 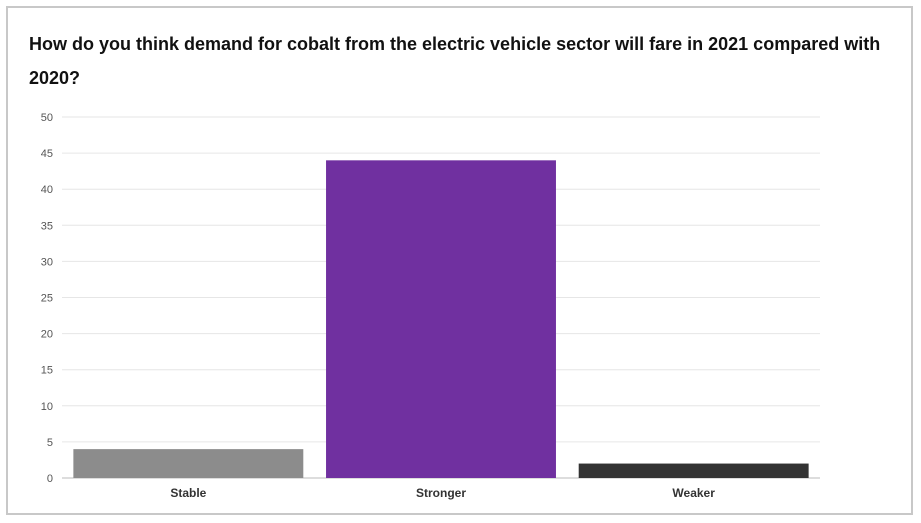 I want to click on x-category-label: Weaker, so click(x=693, y=493).